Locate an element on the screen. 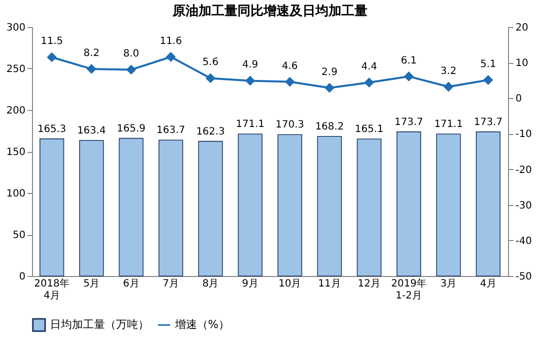 Image resolution: width=537 pixels, height=340 pixels. data-label: 8.0 is located at coordinates (131, 54).